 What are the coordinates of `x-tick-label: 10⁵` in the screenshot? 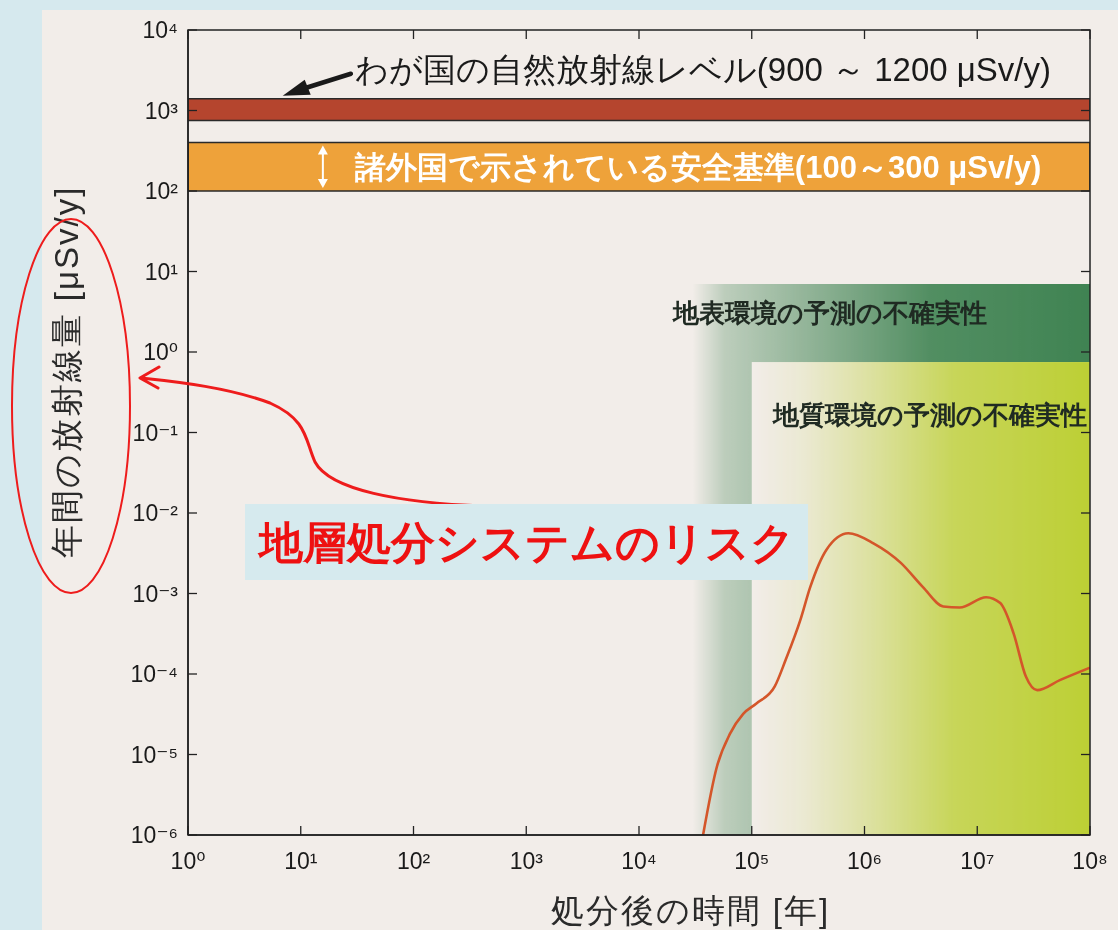 It's located at (752, 861).